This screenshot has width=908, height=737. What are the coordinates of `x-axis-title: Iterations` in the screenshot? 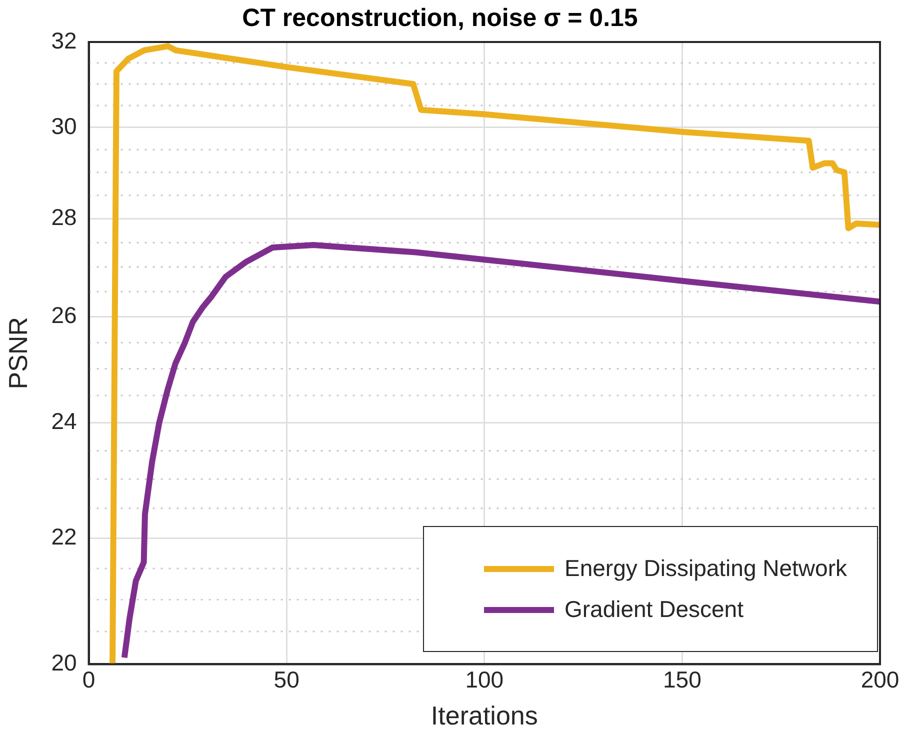 It's located at (484, 715).